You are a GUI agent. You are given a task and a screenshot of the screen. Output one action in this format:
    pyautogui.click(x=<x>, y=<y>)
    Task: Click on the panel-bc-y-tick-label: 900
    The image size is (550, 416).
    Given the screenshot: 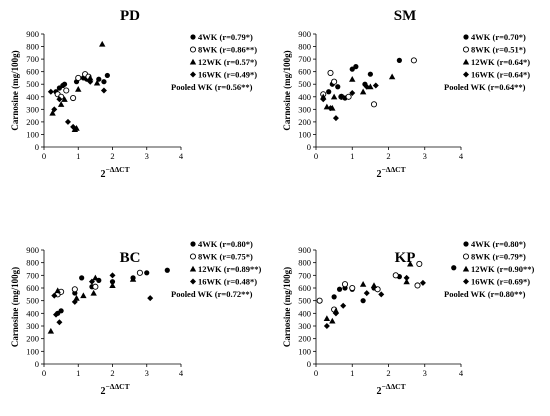 What is the action you would take?
    pyautogui.click(x=32, y=250)
    